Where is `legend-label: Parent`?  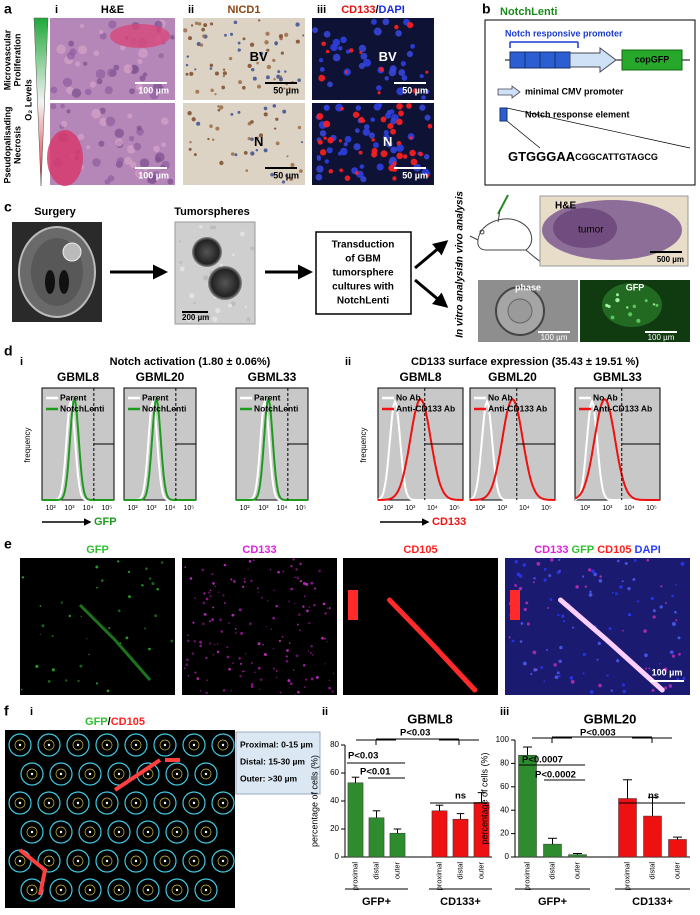
legend-label: Parent is located at coordinates (73, 397).